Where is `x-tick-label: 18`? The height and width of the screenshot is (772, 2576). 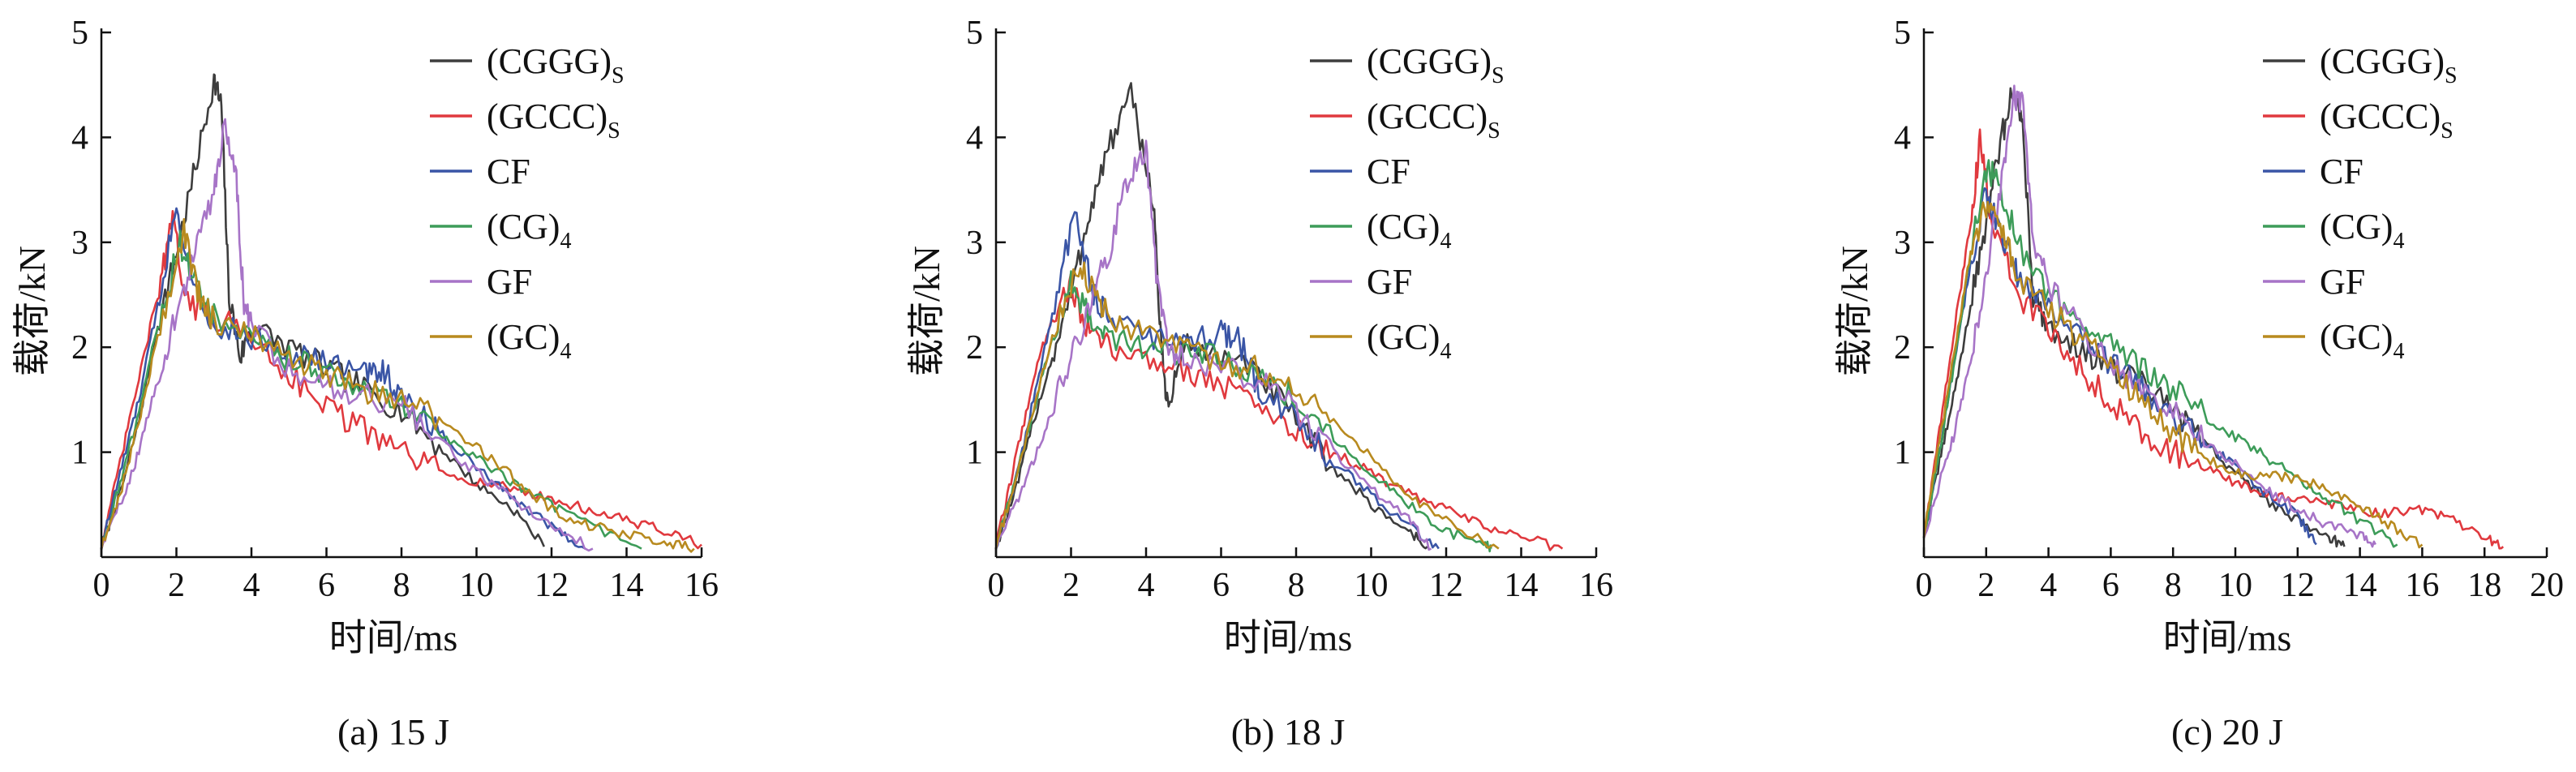
x-tick-label: 18 is located at coordinates (2484, 585).